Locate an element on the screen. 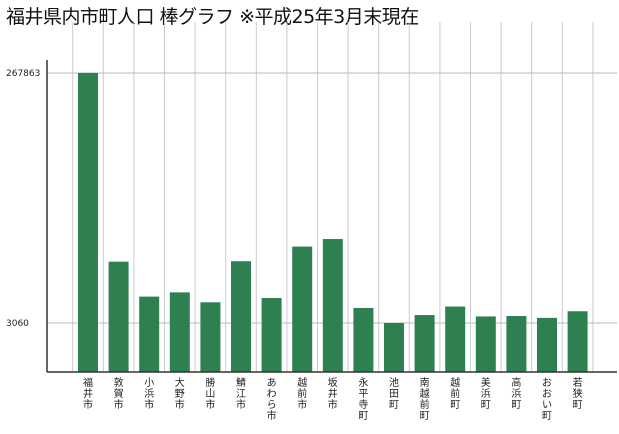 This screenshot has width=619, height=434. x-tick-label: 池田町 is located at coordinates (394, 393).